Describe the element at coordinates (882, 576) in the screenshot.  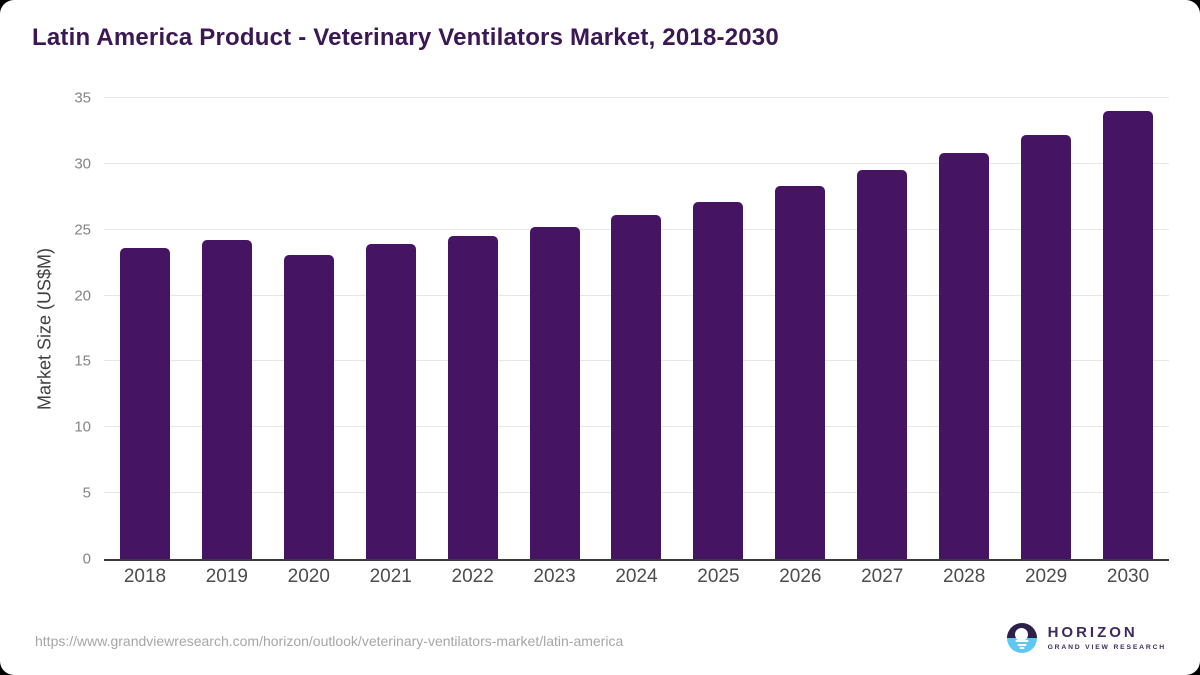
I see `x-axis-label-2027: 2027` at that location.